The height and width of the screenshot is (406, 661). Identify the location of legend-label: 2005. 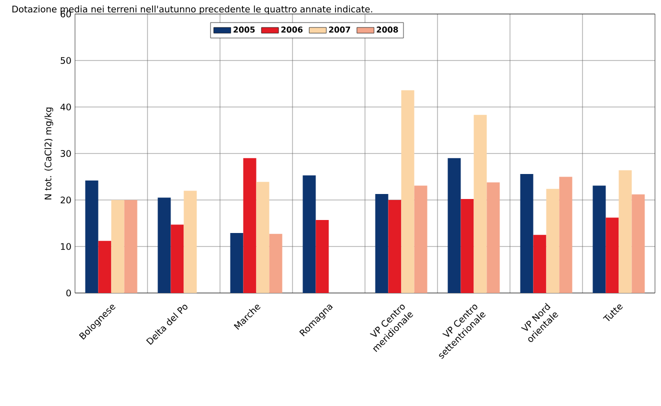
(244, 29).